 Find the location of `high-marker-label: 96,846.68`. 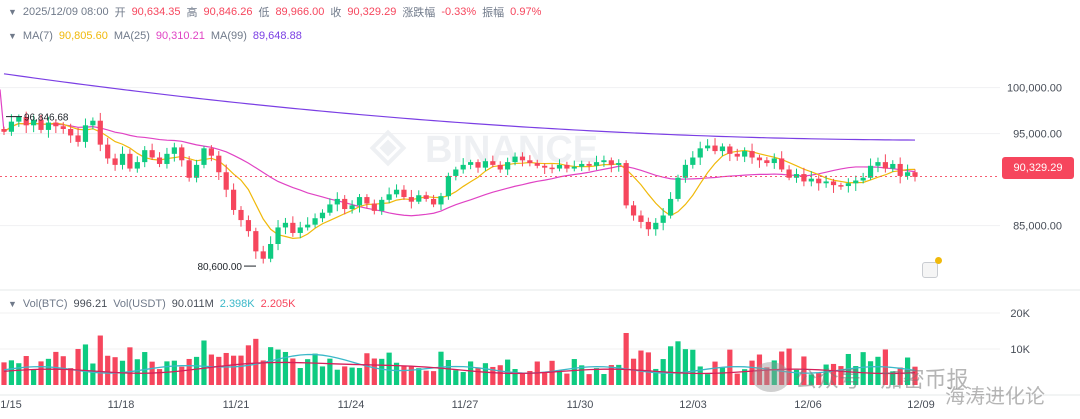

high-marker-label: 96,846.68 is located at coordinates (46, 118).